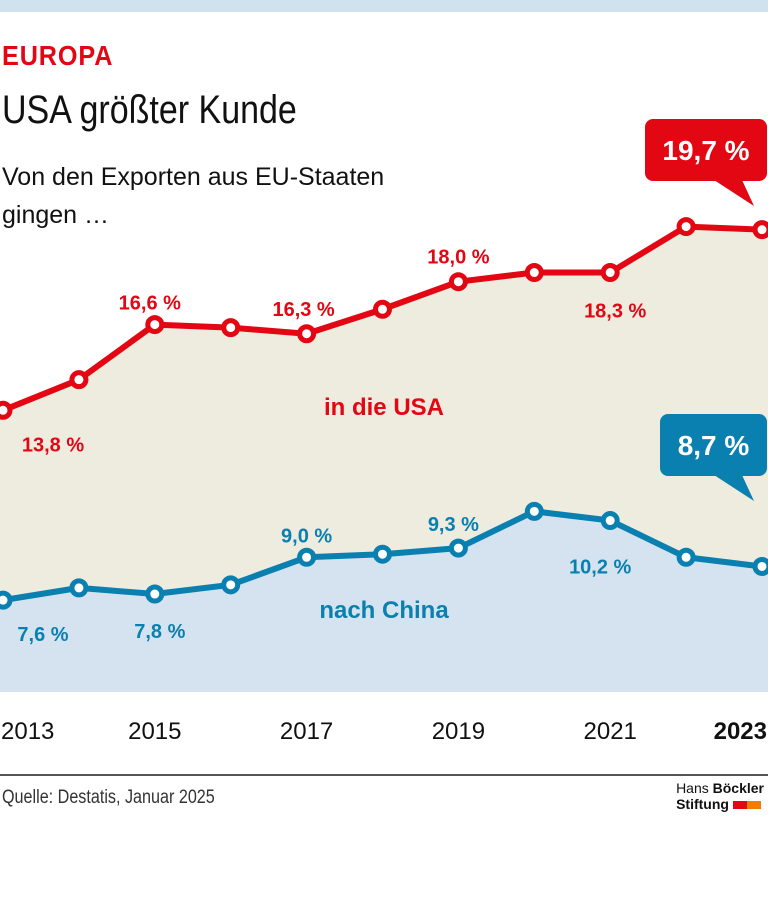  I want to click on china-callout-tail, so click(734, 488).